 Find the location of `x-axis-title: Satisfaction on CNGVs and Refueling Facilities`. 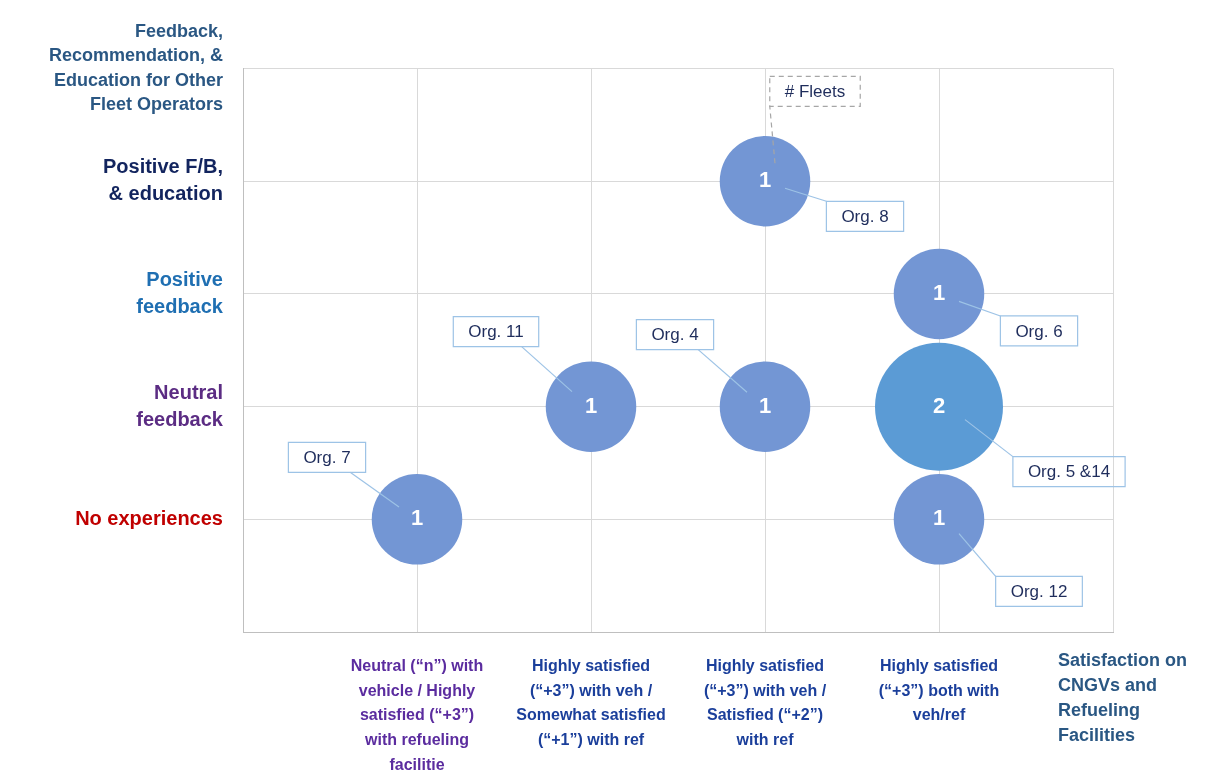

x-axis-title: Satisfaction on CNGVs and Refueling Facilities is located at coordinates (1123, 697).